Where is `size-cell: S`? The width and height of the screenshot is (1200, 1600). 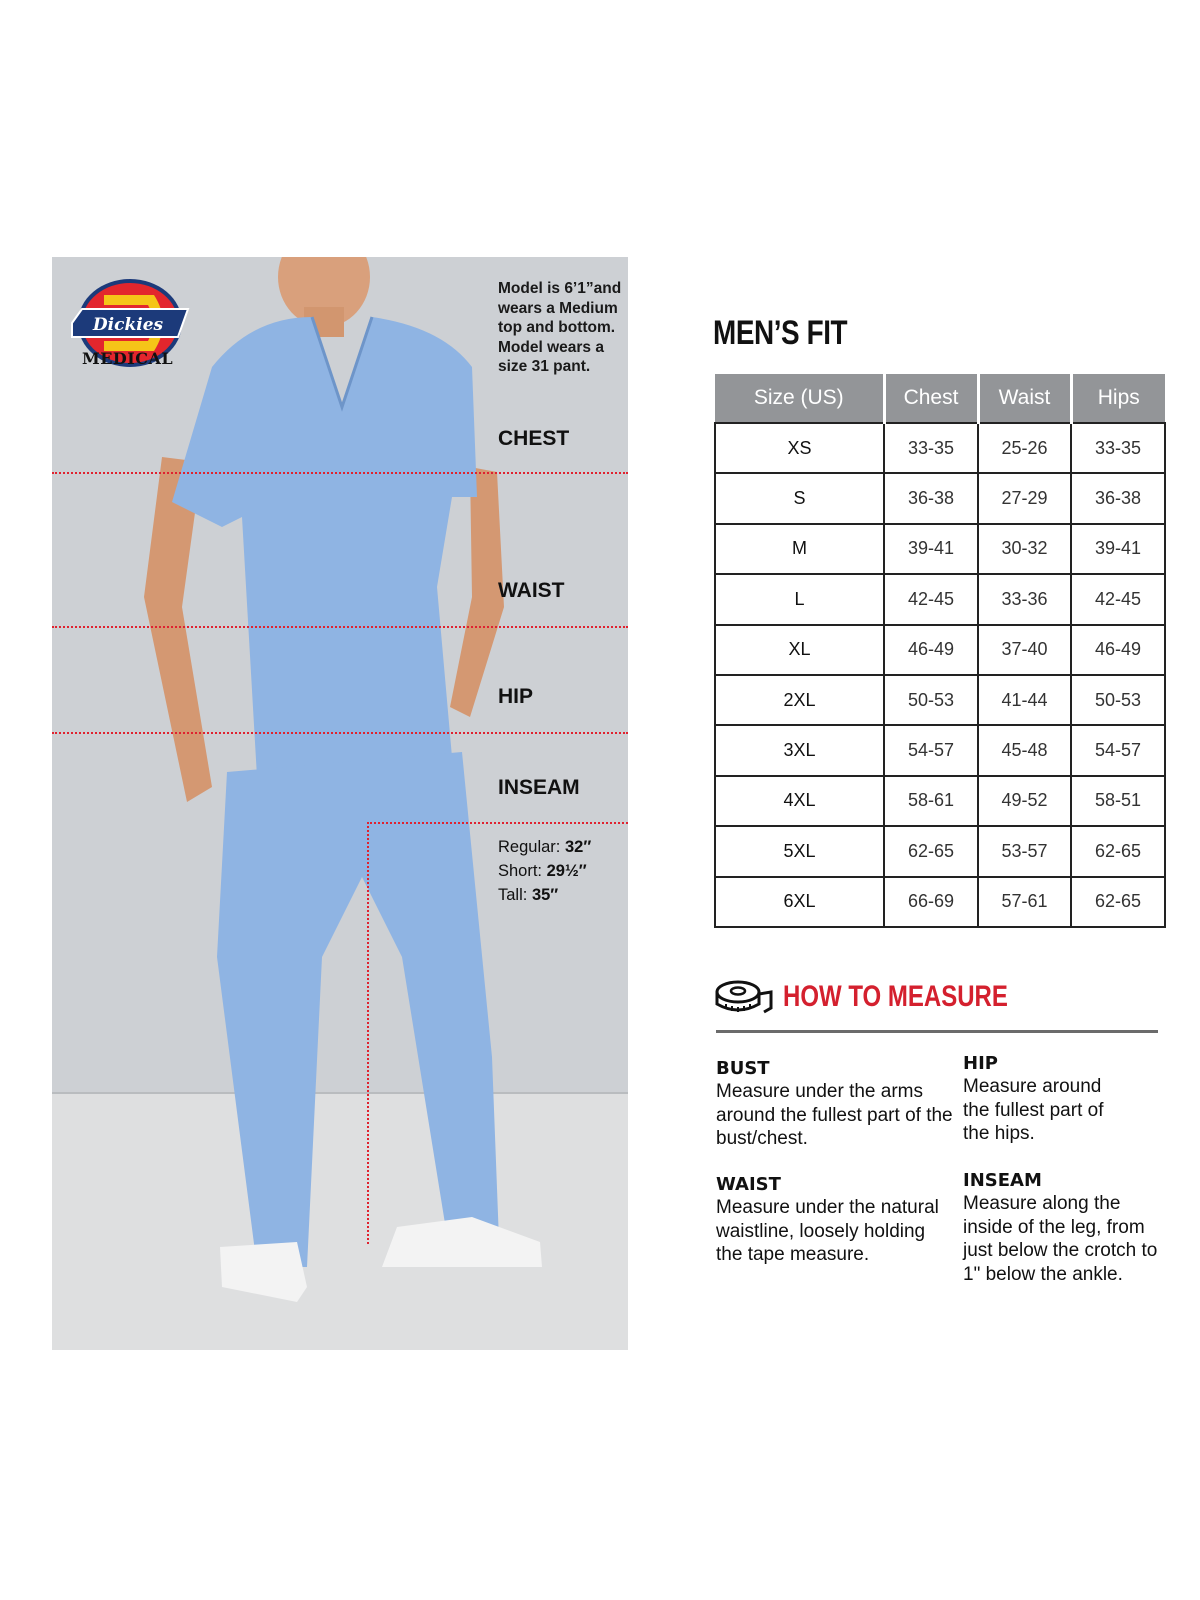 size-cell: S is located at coordinates (799, 498).